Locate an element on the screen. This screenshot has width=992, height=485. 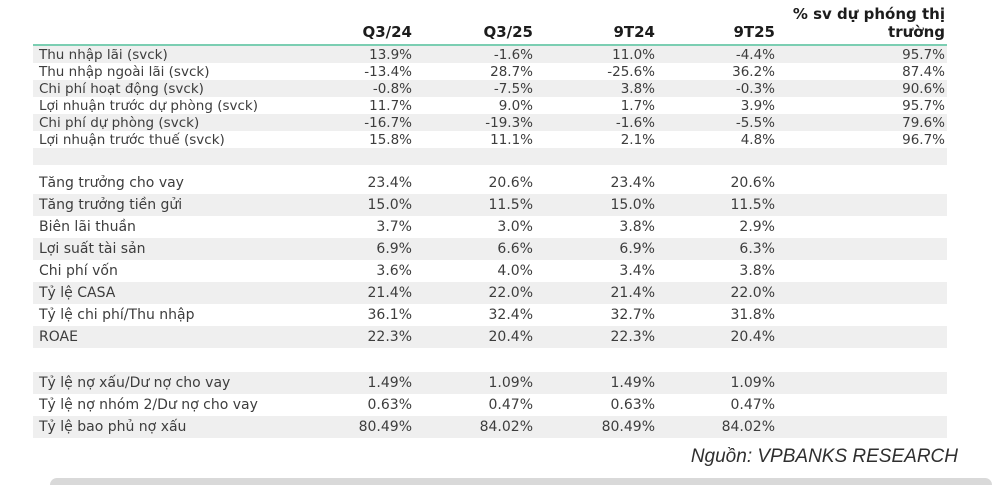
cell-value: -0.3% is located at coordinates (755, 88).